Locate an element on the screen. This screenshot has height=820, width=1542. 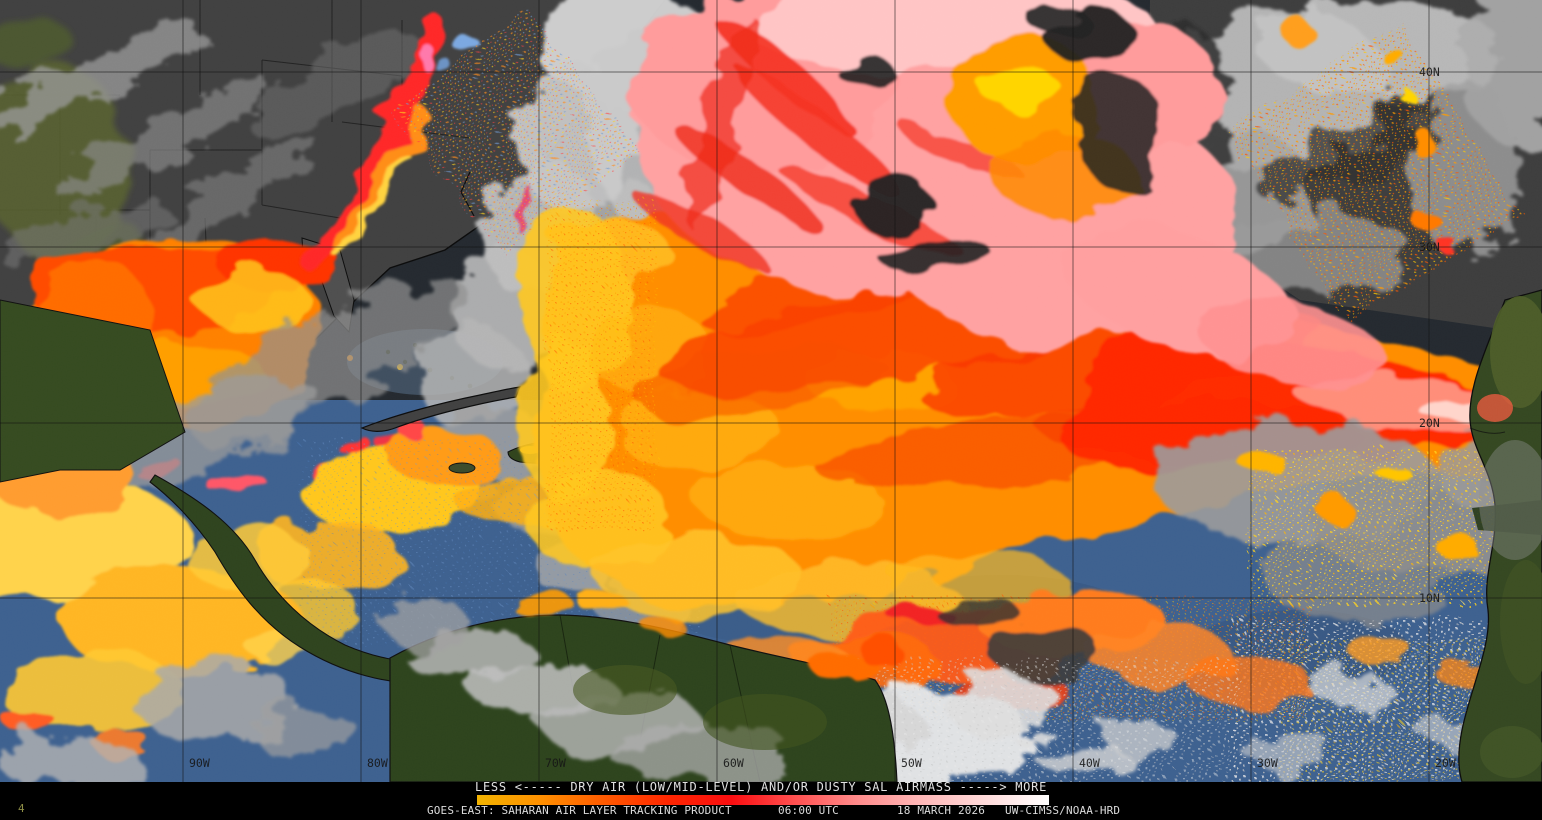
lon-label-60W: 60W is located at coordinates (733, 763).